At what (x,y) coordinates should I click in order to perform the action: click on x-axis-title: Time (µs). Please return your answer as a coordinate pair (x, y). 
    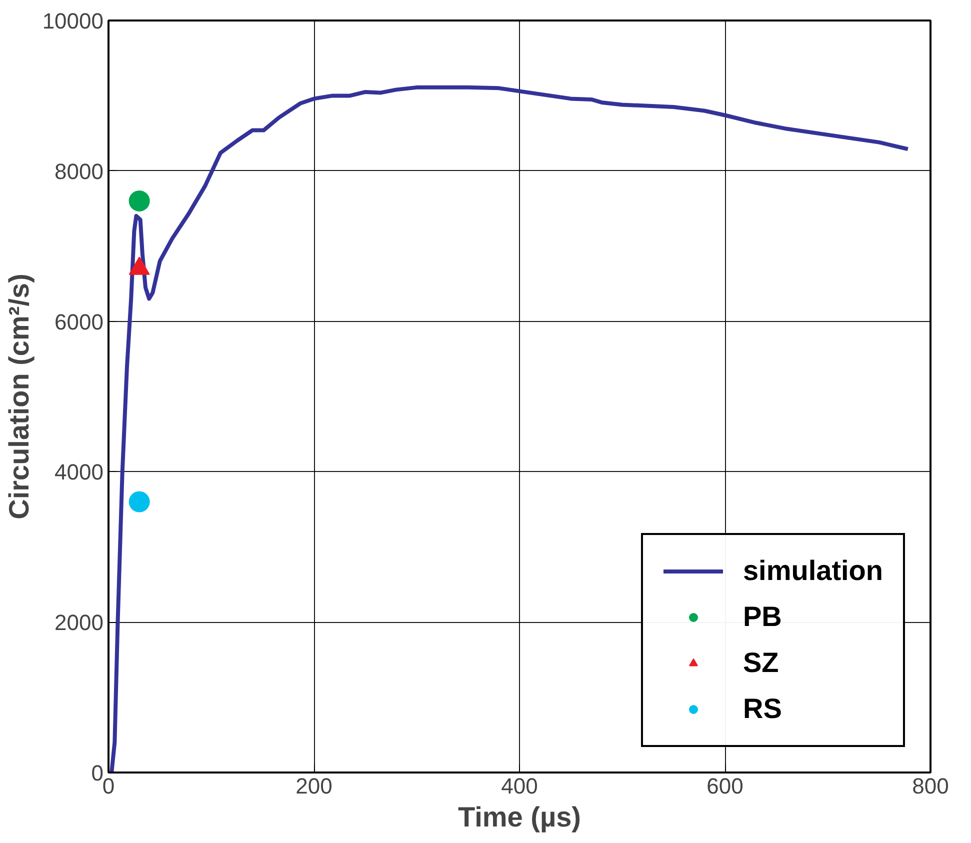
    Looking at the image, I should click on (519, 817).